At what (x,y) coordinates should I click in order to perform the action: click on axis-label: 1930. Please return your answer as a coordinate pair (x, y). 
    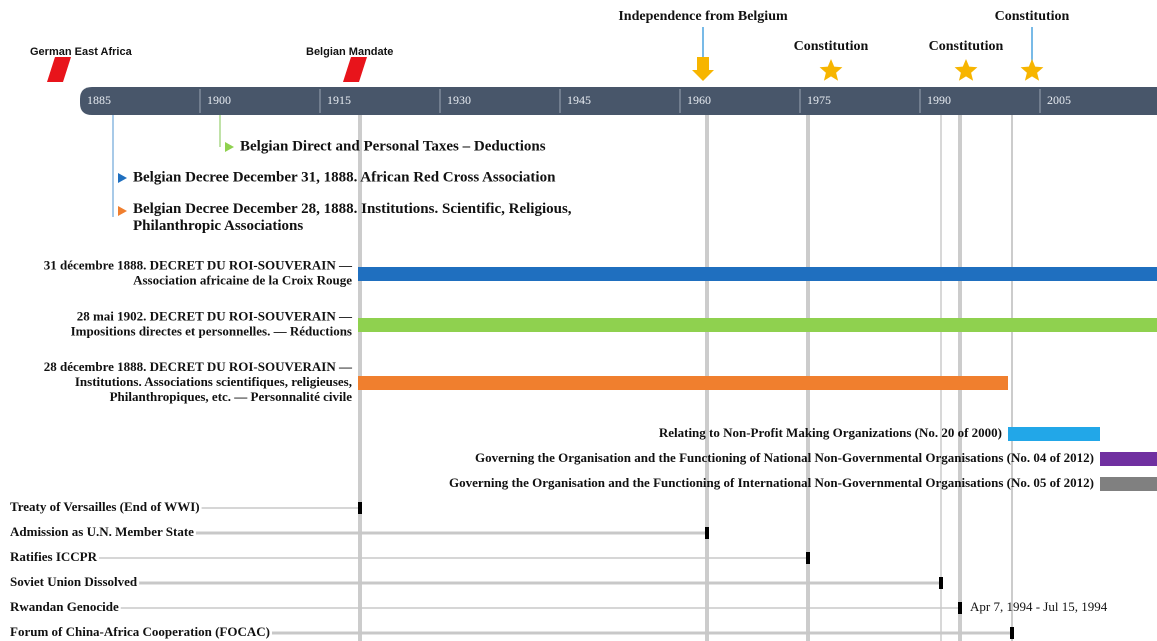
    Looking at the image, I should click on (459, 100).